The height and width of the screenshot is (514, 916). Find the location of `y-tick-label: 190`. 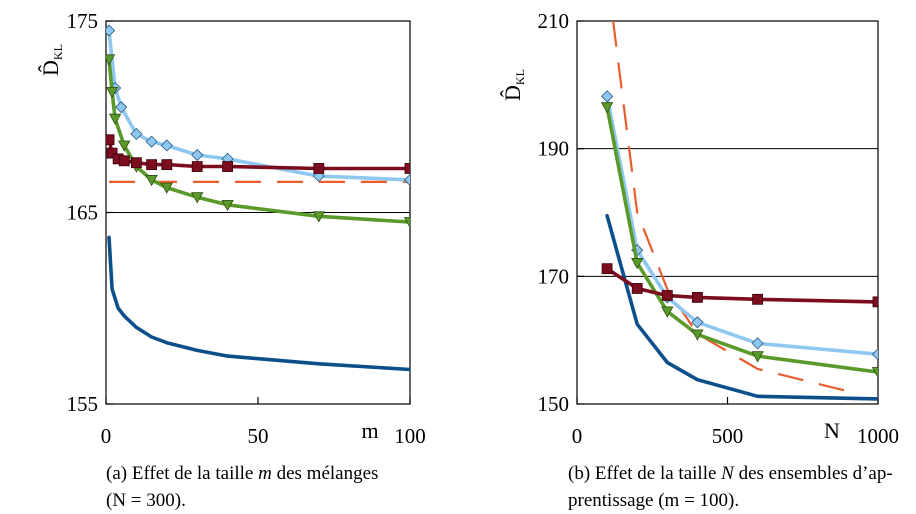

y-tick-label: 190 is located at coordinates (554, 149).